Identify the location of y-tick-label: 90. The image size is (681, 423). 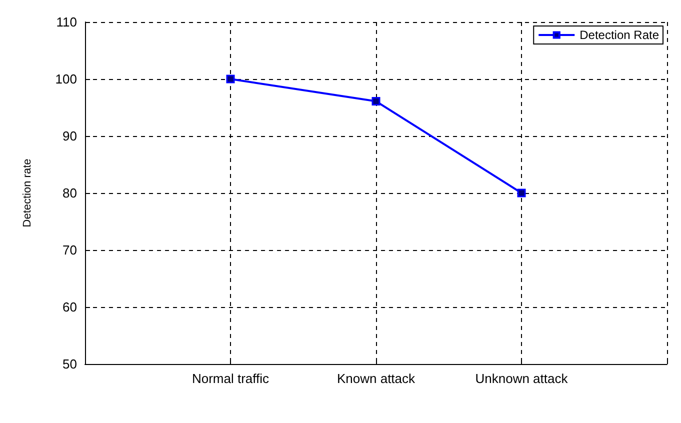
(69, 136).